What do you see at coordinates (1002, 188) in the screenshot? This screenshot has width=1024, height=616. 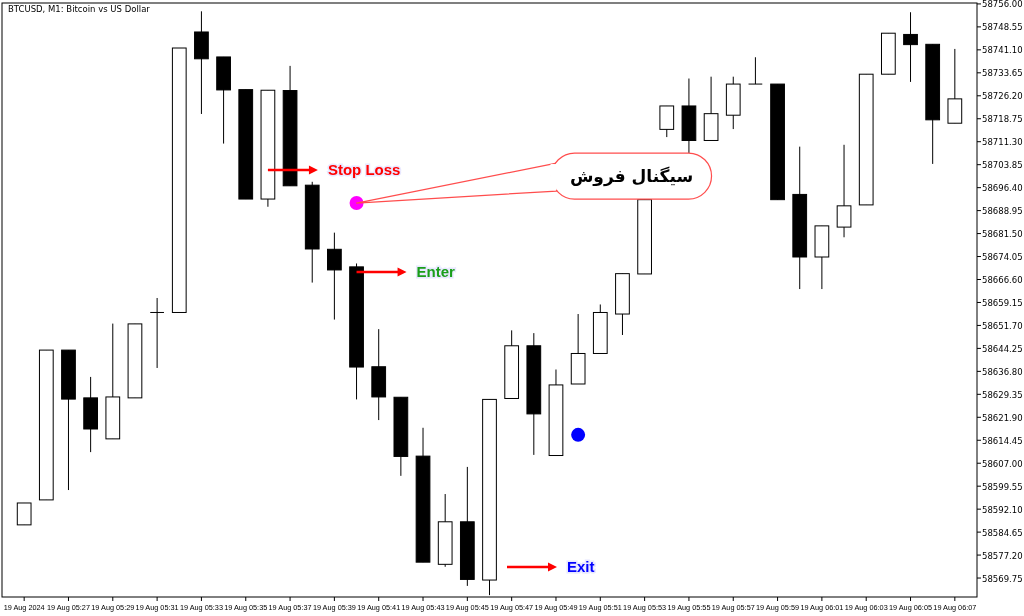 I see `y-tick-label: 58696.40` at bounding box center [1002, 188].